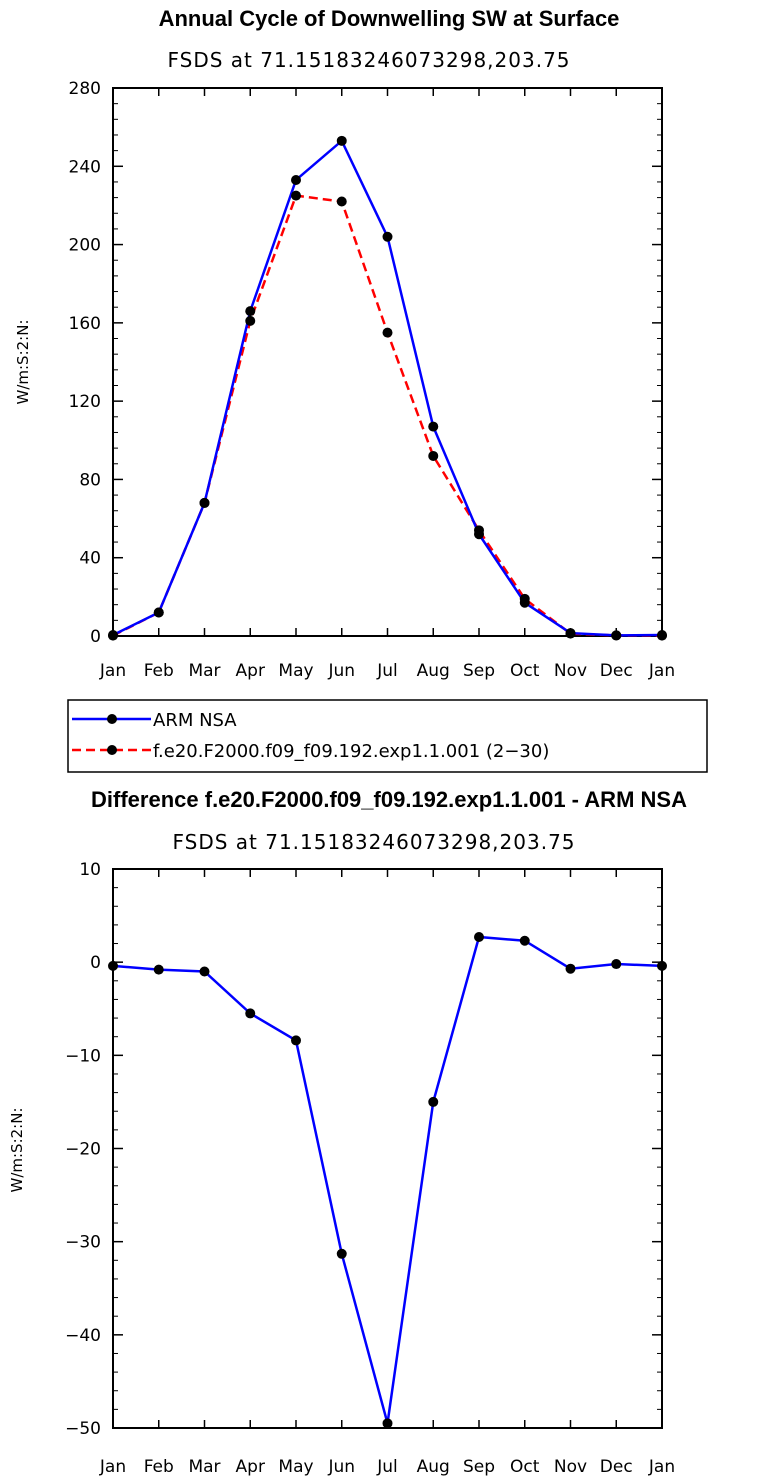  Describe the element at coordinates (83, 1150) in the screenshot. I see `y-tick-label: −20` at that location.